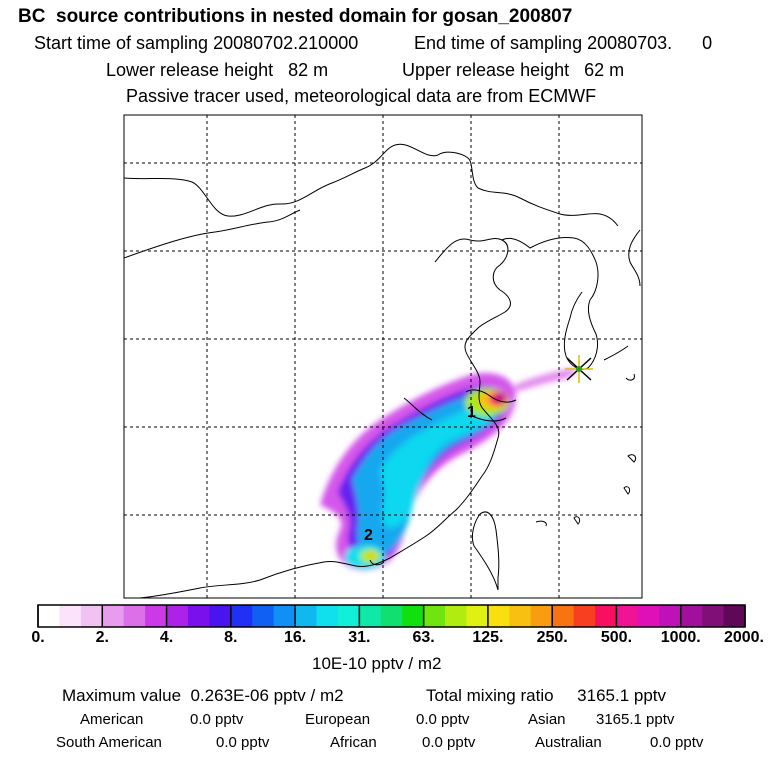  Describe the element at coordinates (295, 637) in the screenshot. I see `colorbar-tick-label: 16.` at that location.